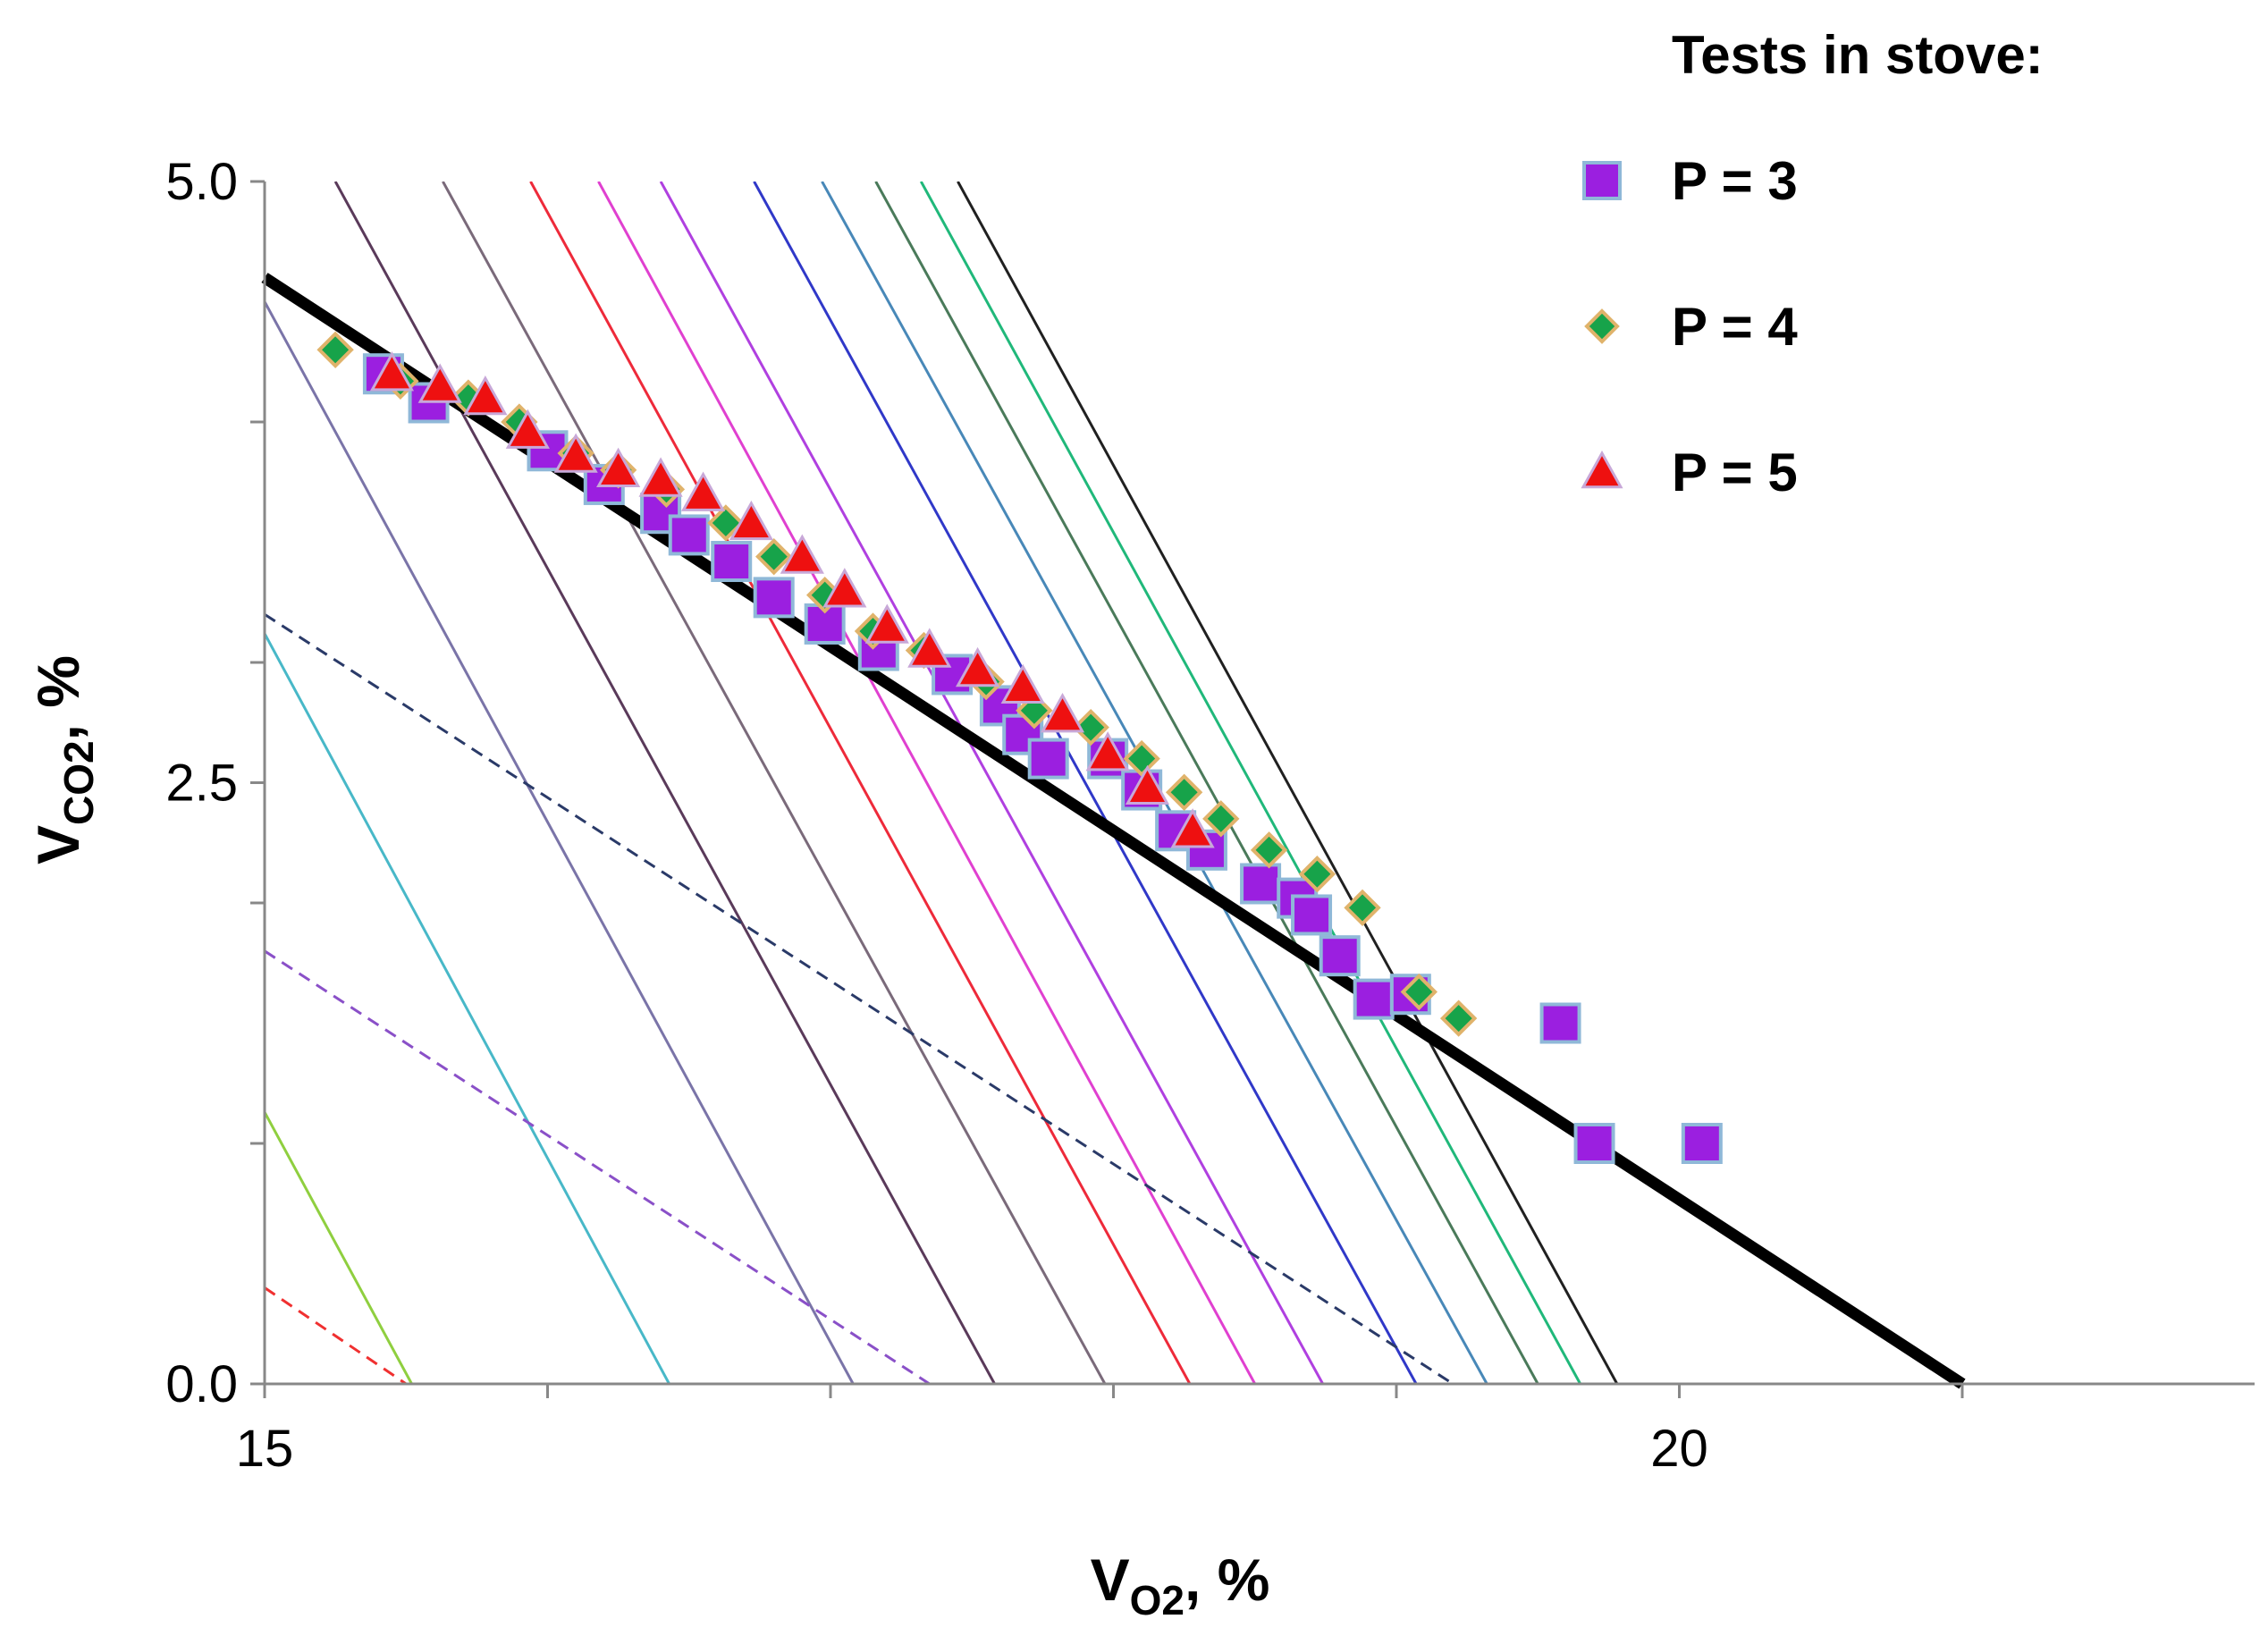 The height and width of the screenshot is (1636, 2268). I want to click on y-tick-label: 2.5, so click(201, 784).